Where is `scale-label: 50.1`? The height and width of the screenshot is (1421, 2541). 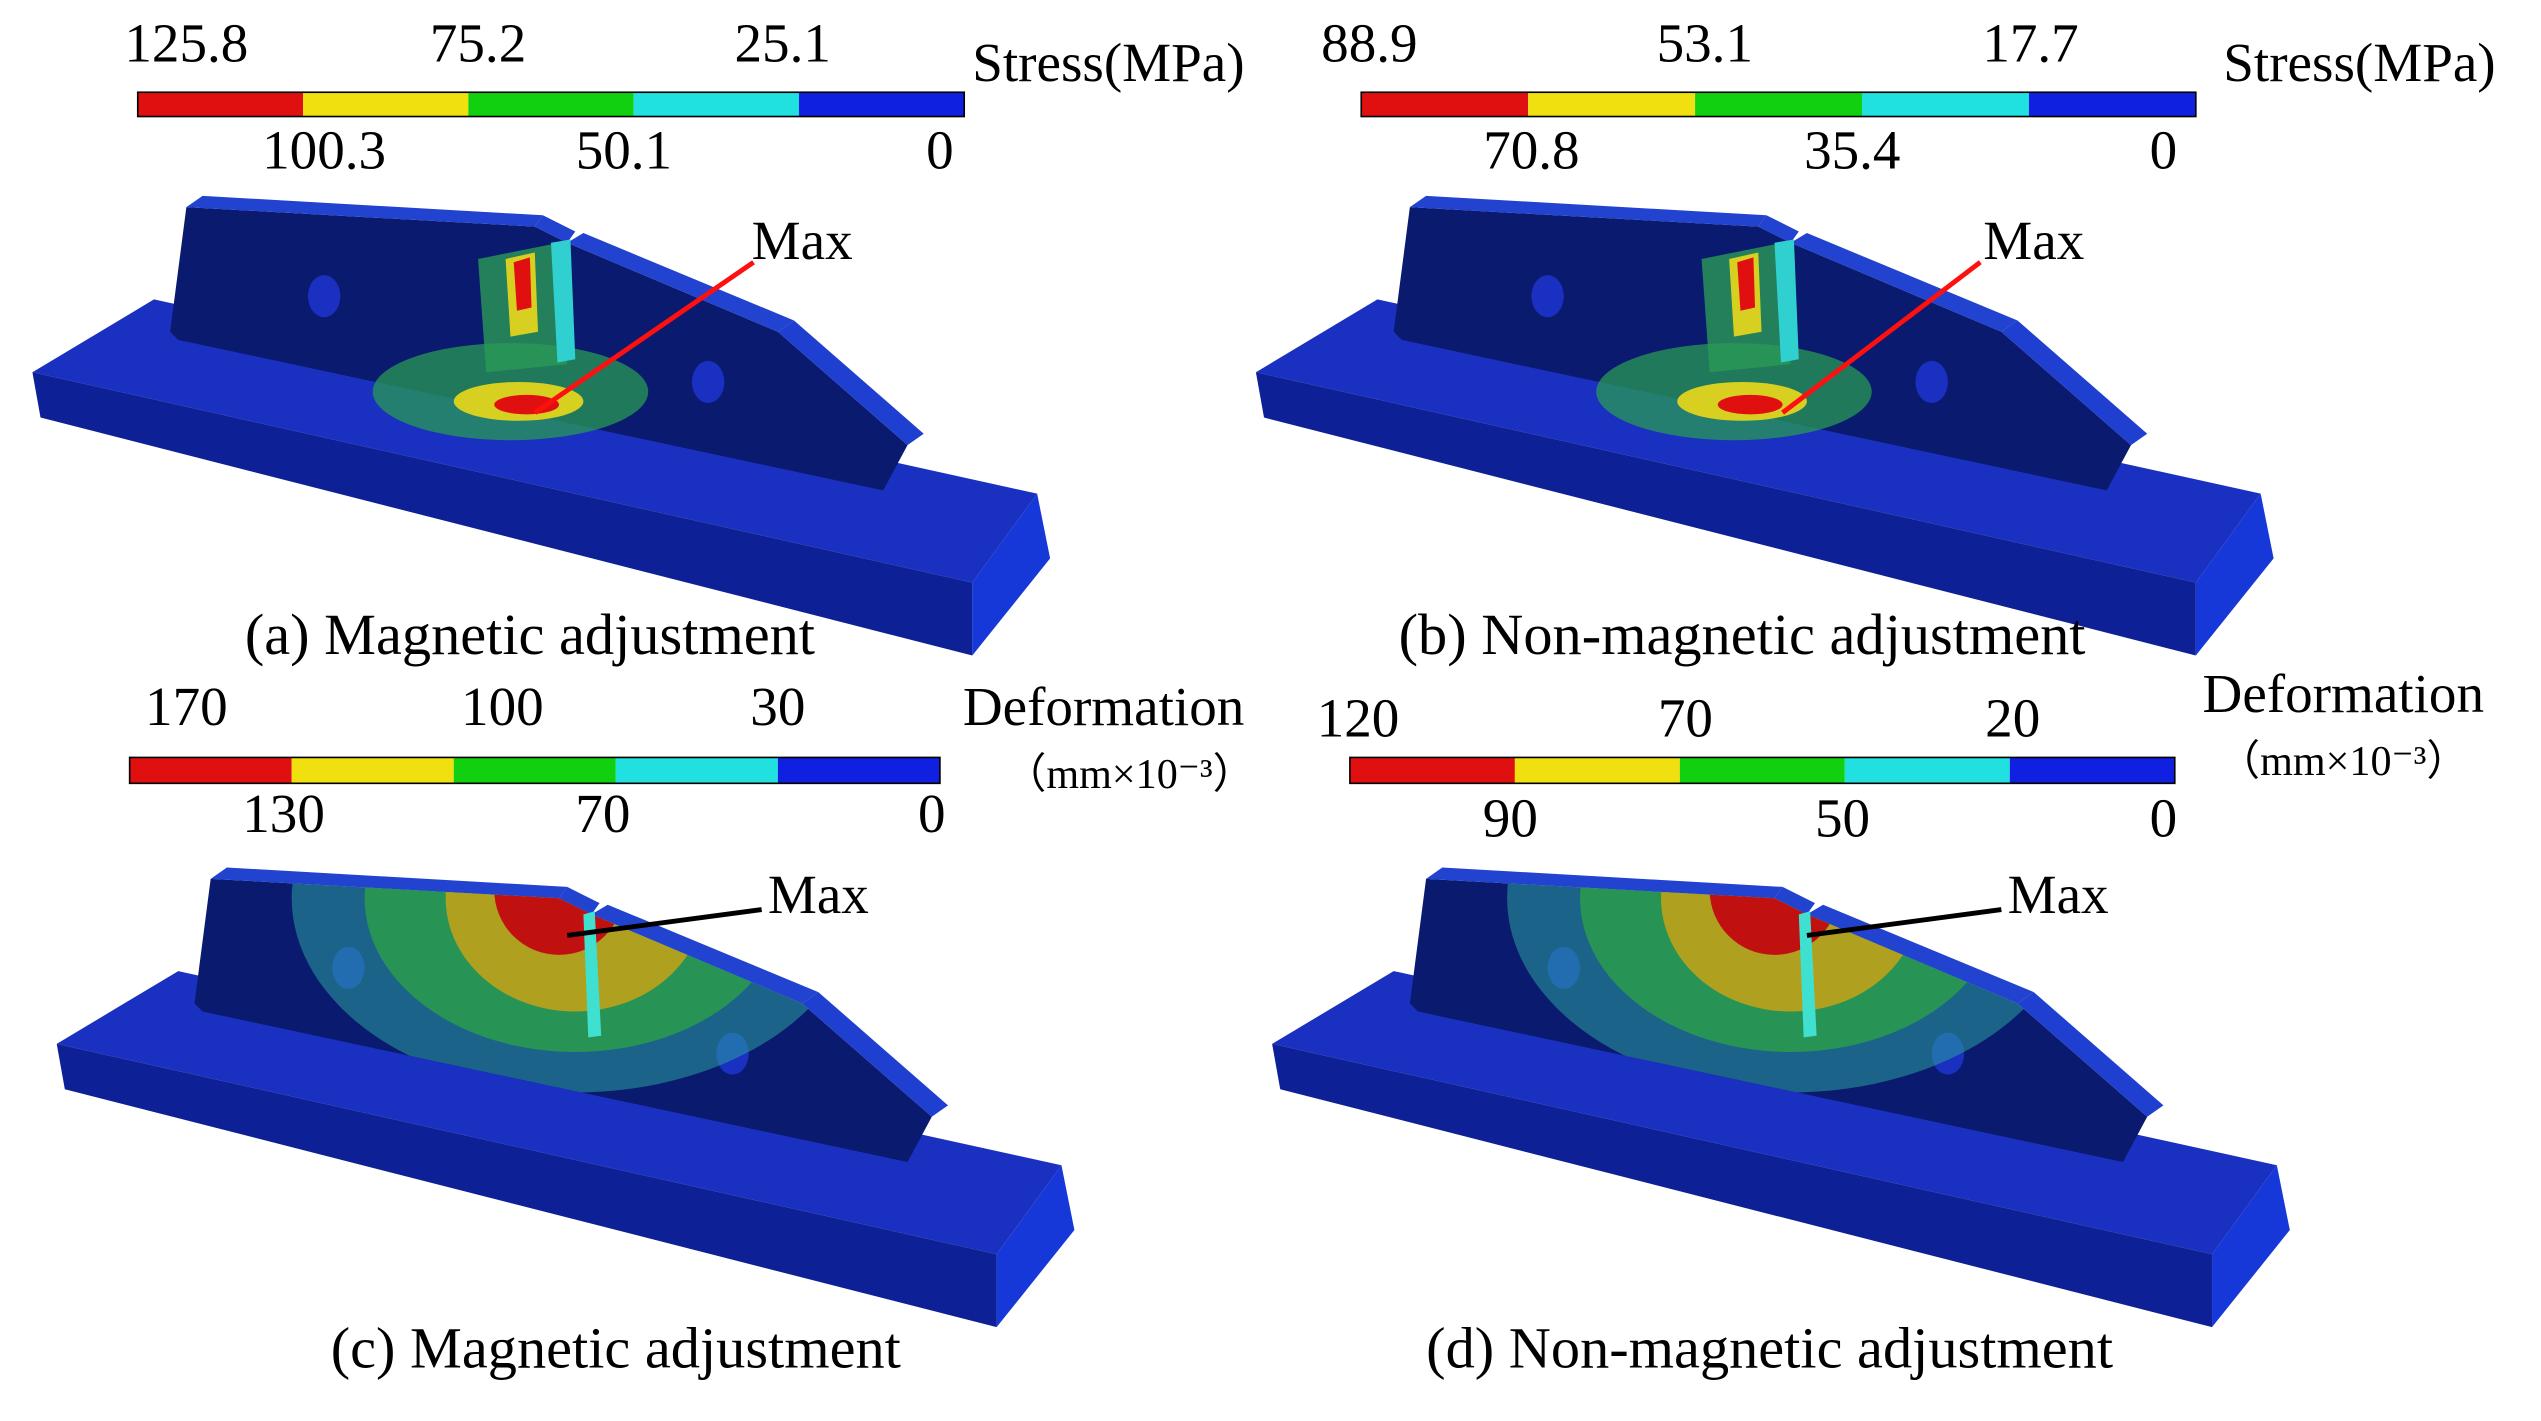
scale-label: 50.1 is located at coordinates (624, 149).